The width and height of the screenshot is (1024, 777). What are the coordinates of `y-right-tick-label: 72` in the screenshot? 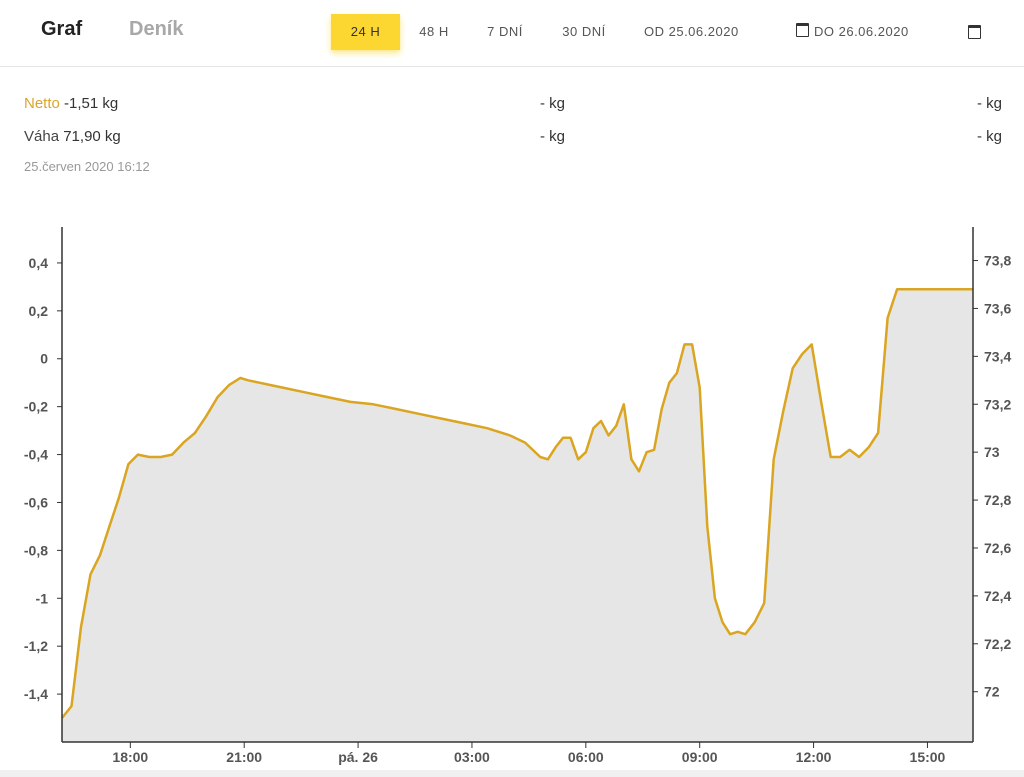 It's located at (992, 692).